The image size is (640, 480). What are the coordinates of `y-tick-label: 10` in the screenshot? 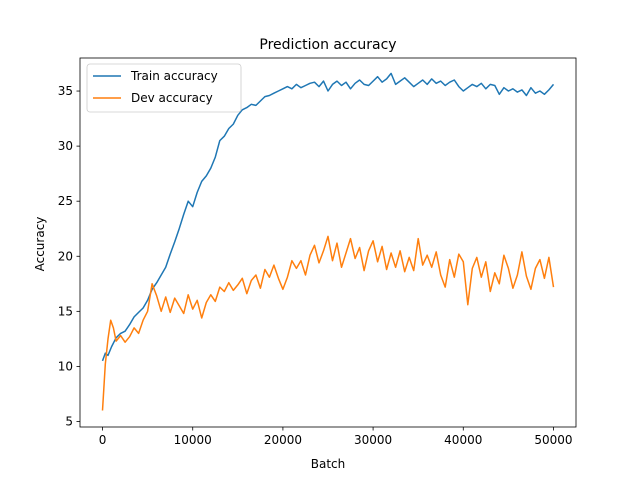 It's located at (65, 366).